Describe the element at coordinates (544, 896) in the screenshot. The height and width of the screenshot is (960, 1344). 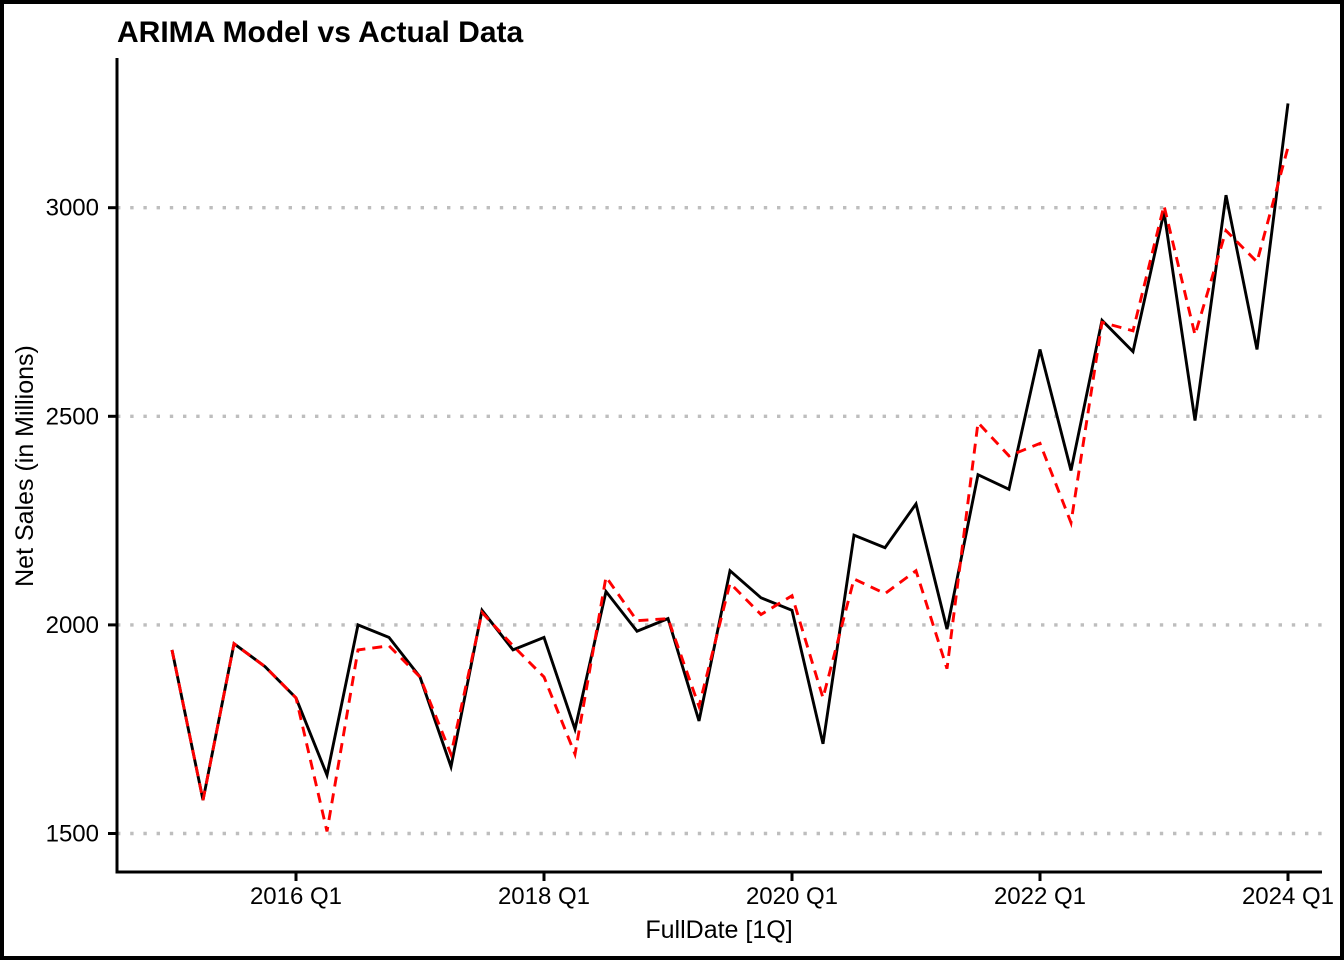
I see `x-tick-label: 2018 Q1` at that location.